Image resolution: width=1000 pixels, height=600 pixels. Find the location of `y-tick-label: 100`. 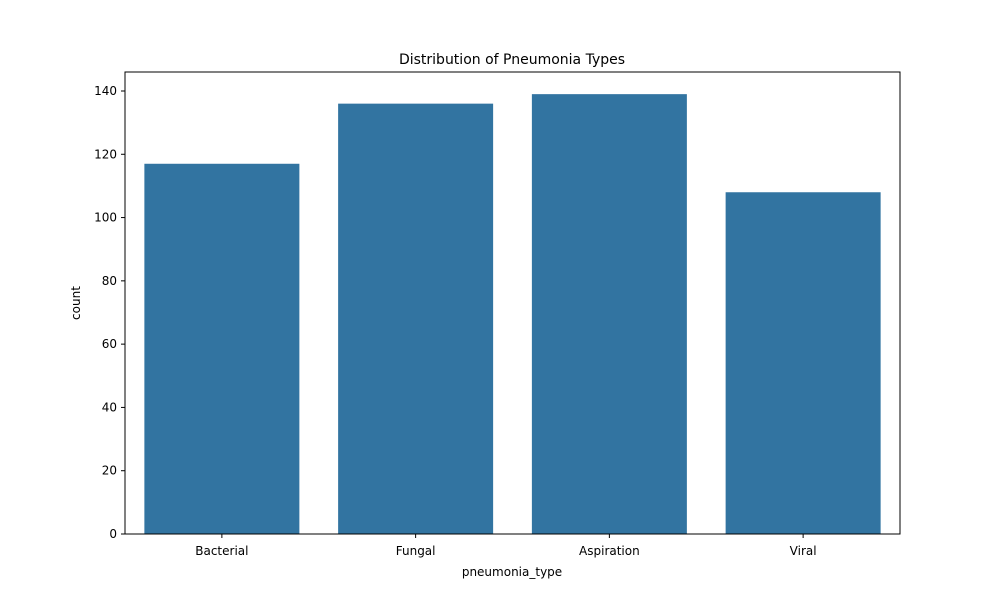

y-tick-label: 100 is located at coordinates (105, 218).